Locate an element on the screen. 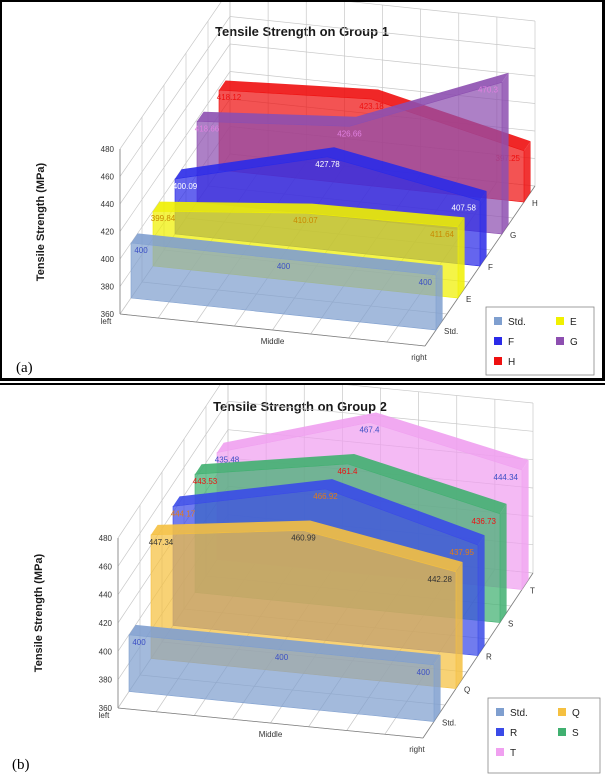  data-label: 411.64 is located at coordinates (442, 234).